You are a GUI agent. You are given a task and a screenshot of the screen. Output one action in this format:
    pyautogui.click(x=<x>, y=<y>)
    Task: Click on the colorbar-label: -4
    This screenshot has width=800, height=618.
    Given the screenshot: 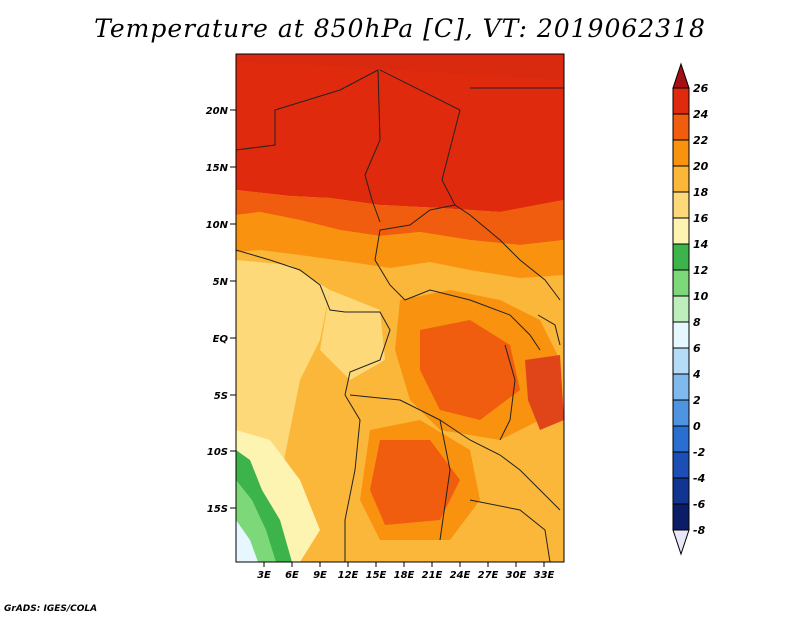 What is the action you would take?
    pyautogui.click(x=699, y=478)
    